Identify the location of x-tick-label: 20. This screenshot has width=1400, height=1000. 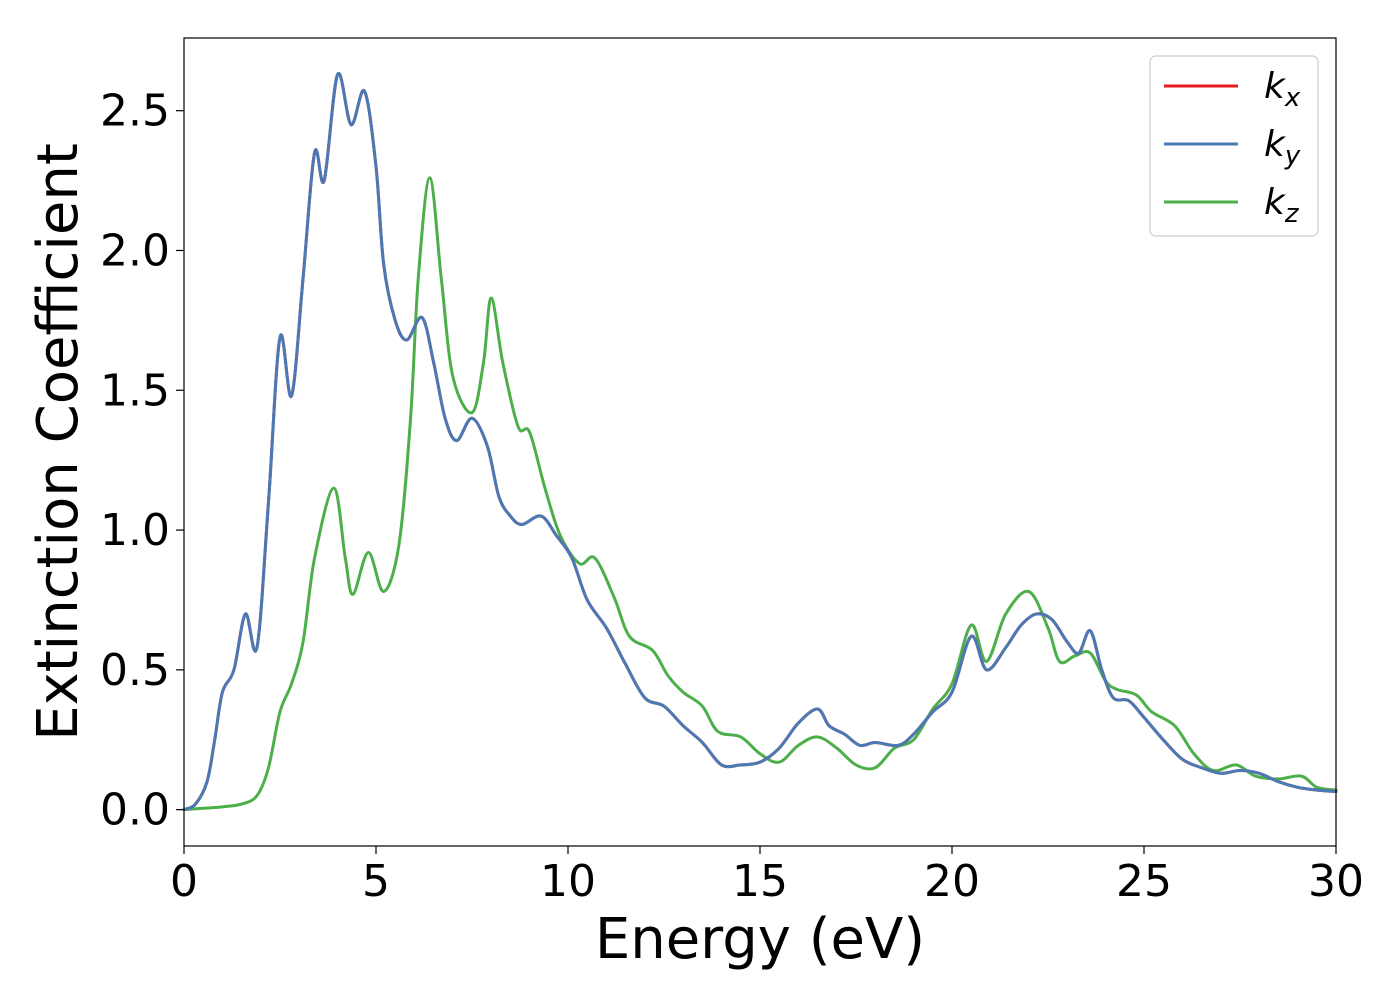
(952, 881).